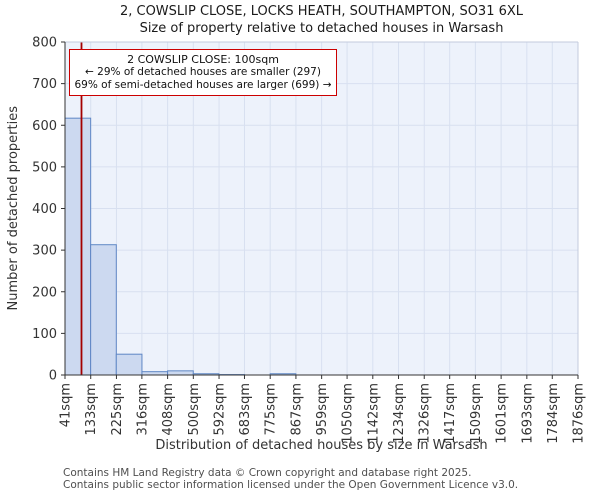 Image resolution: width=600 pixels, height=500 pixels. Describe the element at coordinates (44, 84) in the screenshot. I see `svg-text: 700` at that location.